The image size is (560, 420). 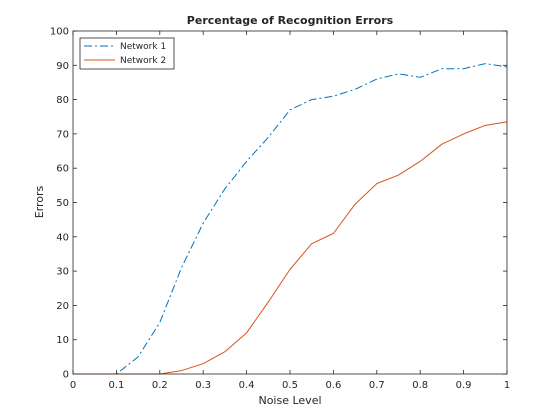 I want to click on legend-box, so click(x=127, y=53).